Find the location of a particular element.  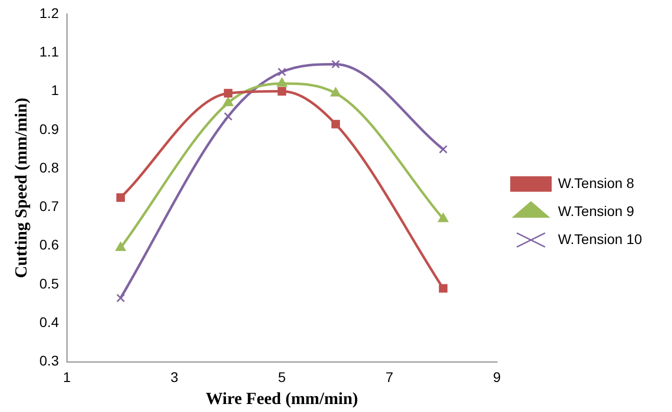

x-tick-label: 1 is located at coordinates (66, 377).